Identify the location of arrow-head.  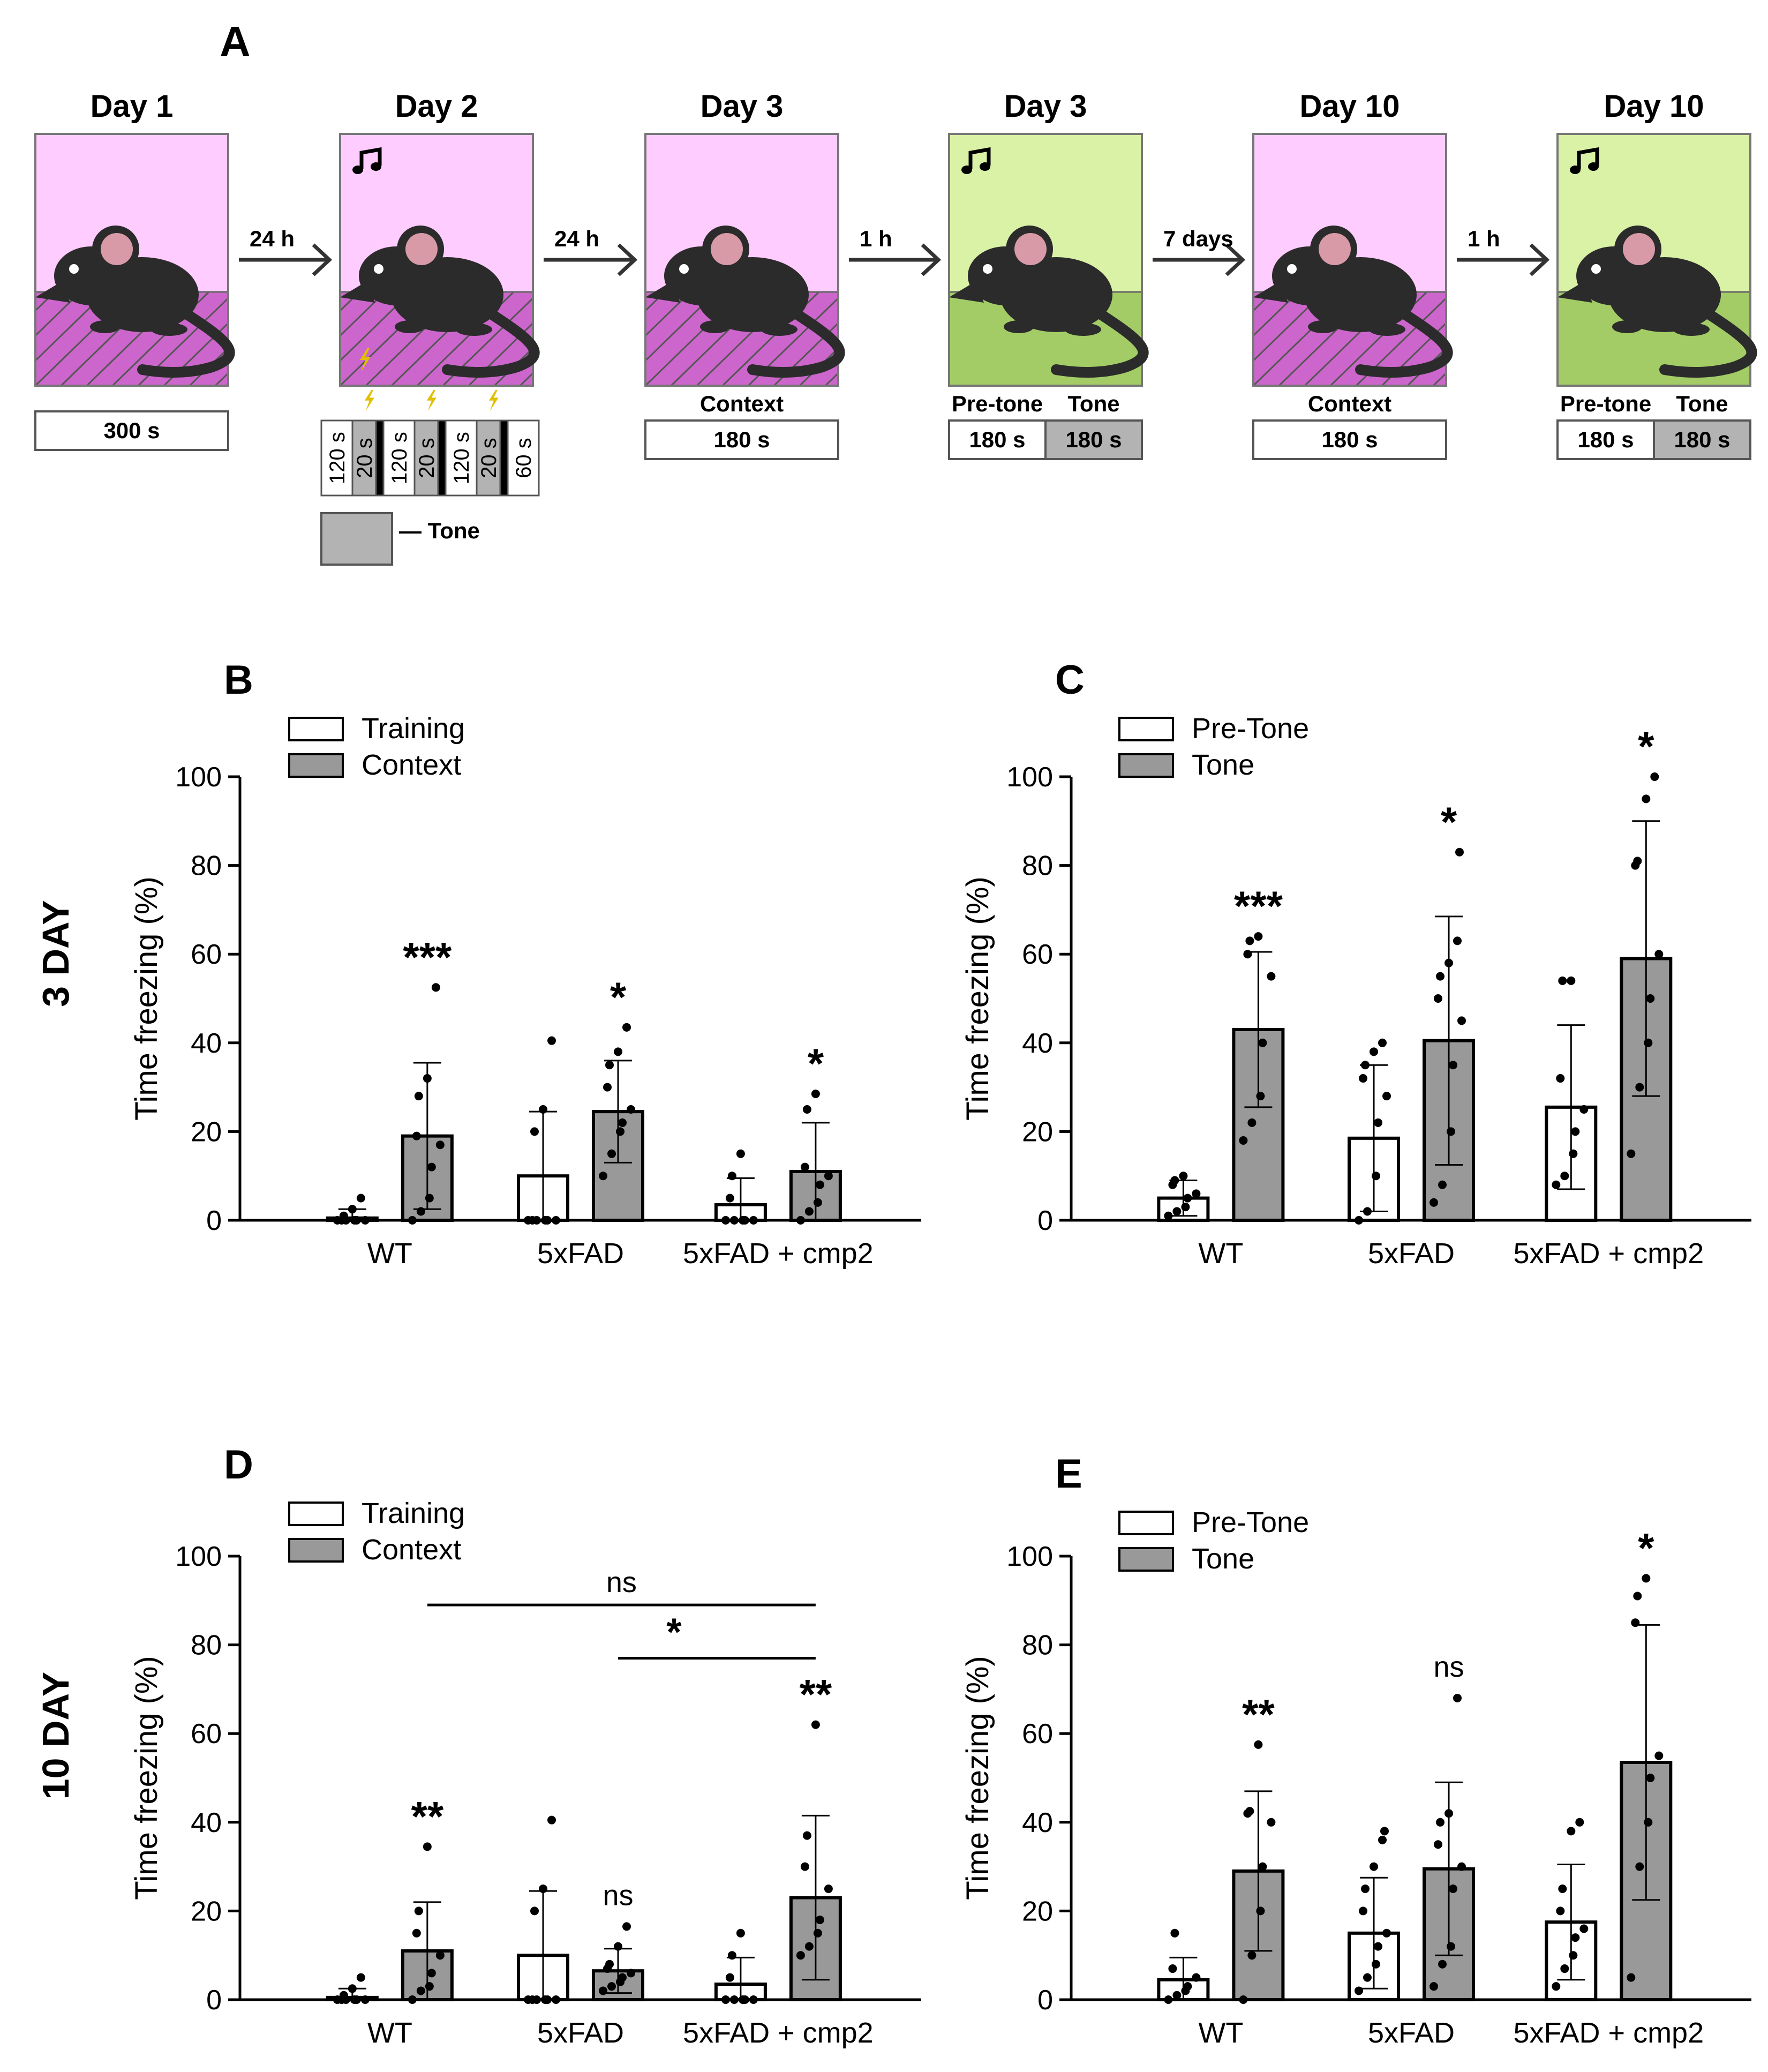
(931, 259).